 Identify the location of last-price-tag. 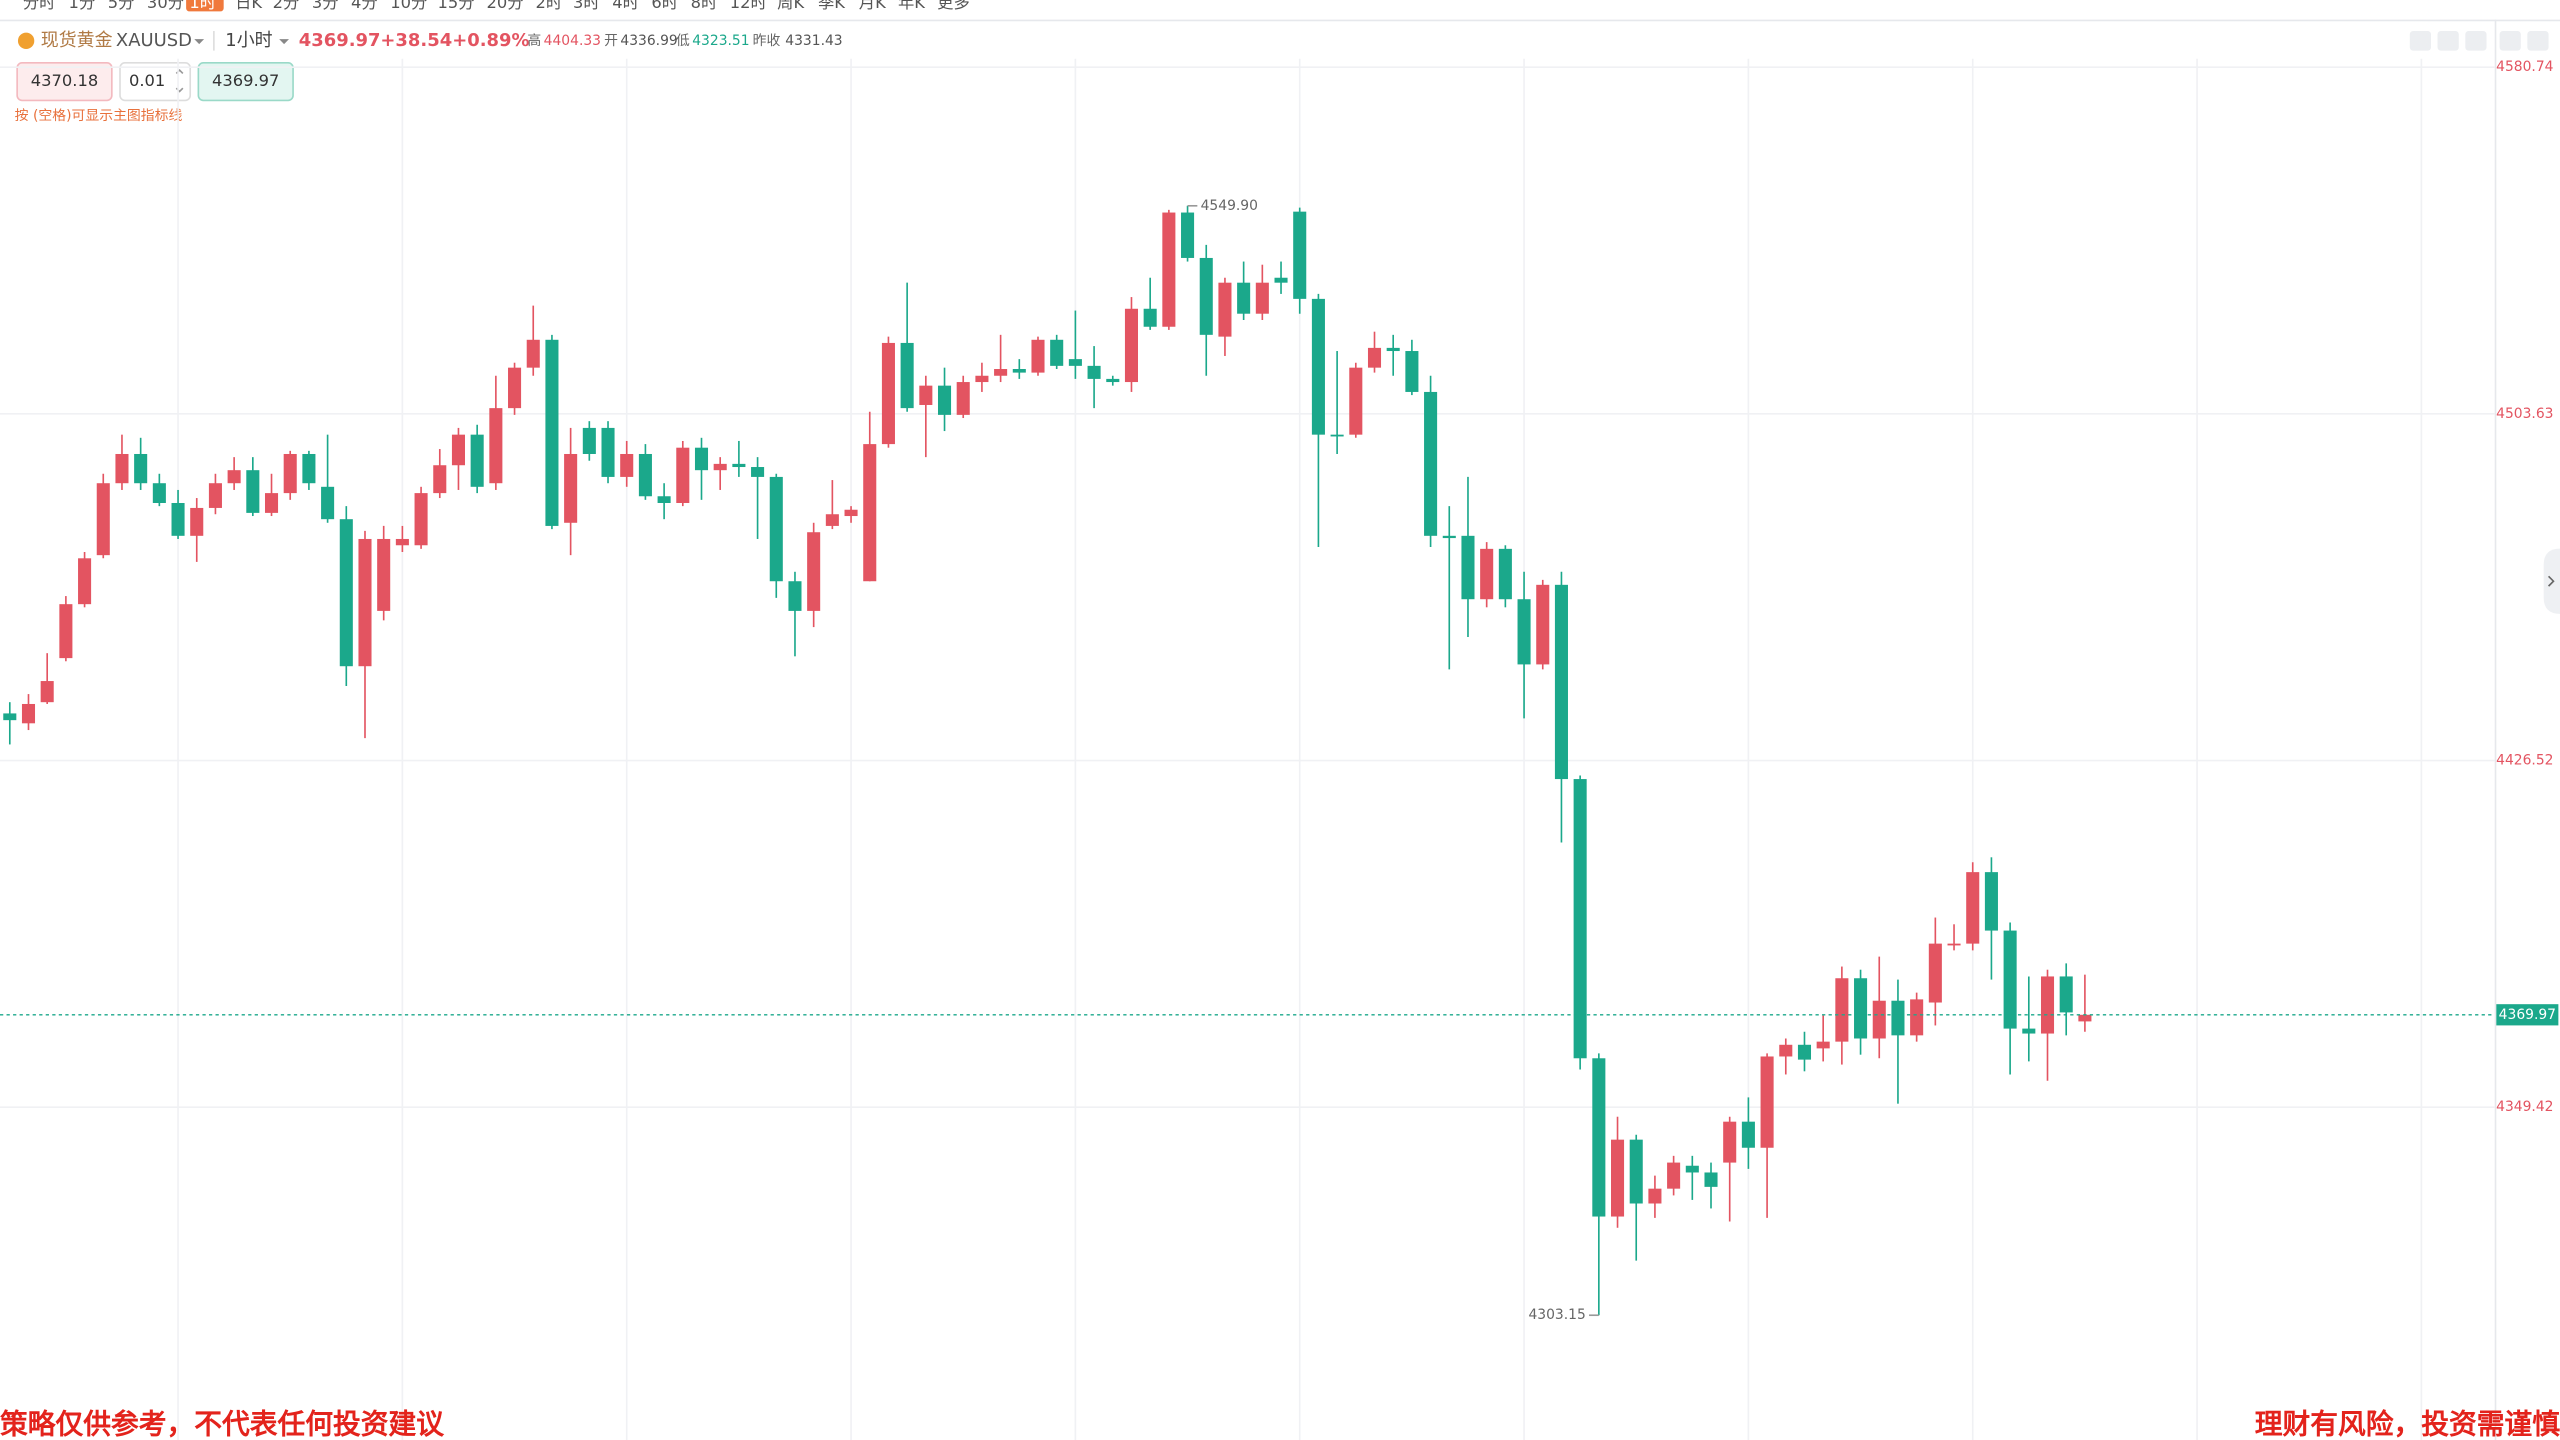
(2527, 1015).